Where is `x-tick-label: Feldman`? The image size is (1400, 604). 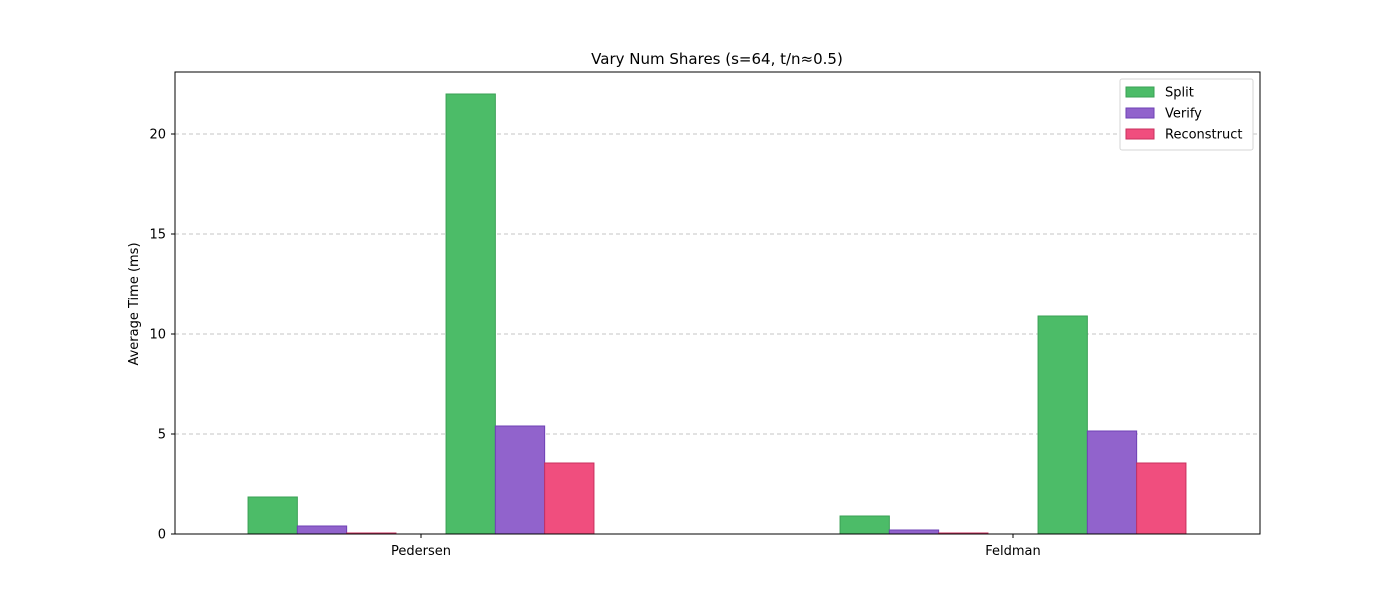 x-tick-label: Feldman is located at coordinates (1013, 551).